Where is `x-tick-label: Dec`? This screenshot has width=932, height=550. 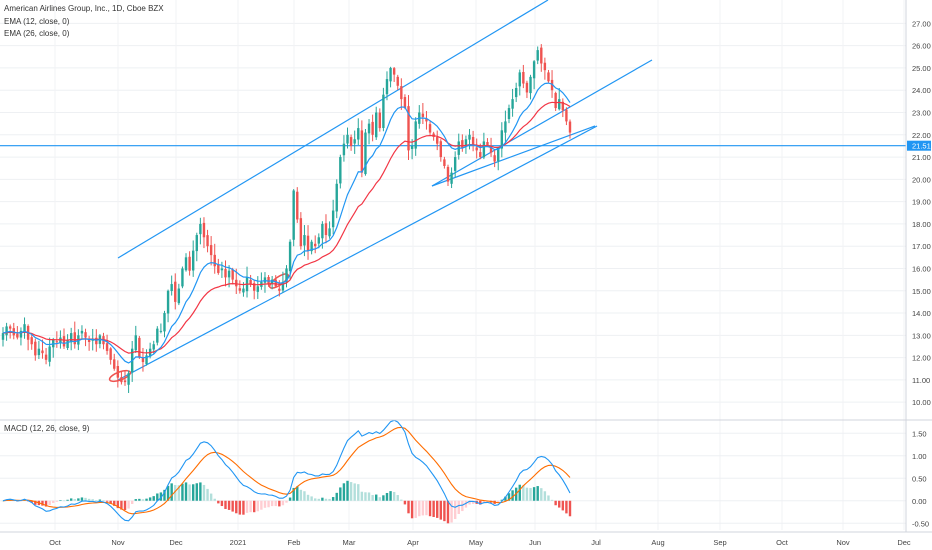 x-tick-label: Dec is located at coordinates (904, 542).